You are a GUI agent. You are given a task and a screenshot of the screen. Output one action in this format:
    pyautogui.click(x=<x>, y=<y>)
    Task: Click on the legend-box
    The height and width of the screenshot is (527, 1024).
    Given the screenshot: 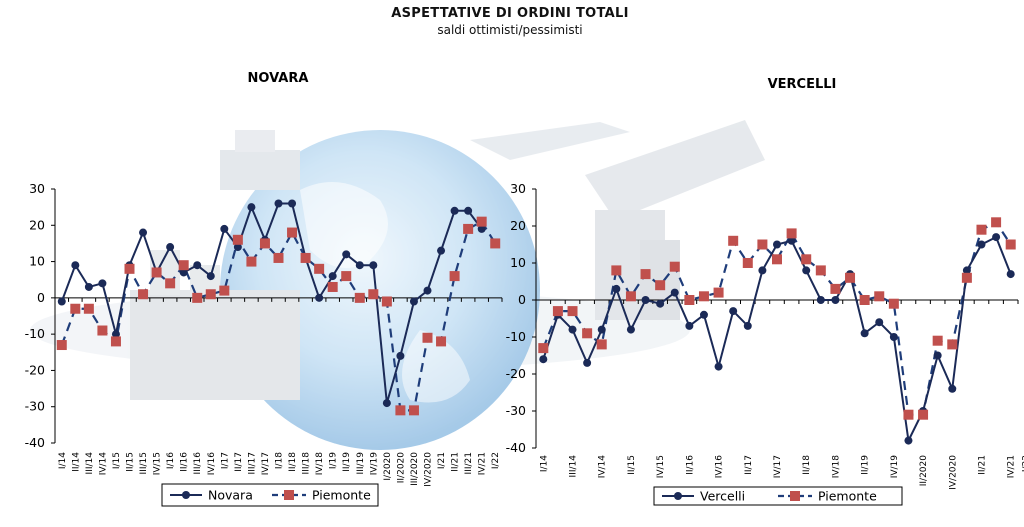 What is the action you would take?
    pyautogui.click(x=270, y=495)
    